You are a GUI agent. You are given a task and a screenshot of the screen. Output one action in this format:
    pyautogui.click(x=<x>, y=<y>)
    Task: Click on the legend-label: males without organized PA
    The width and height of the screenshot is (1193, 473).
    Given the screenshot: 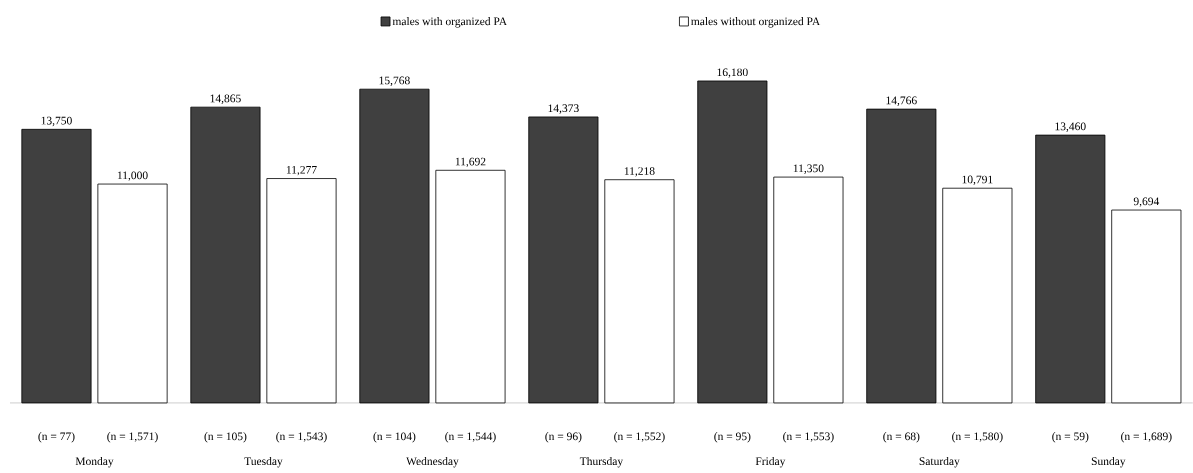 What is the action you would take?
    pyautogui.click(x=756, y=22)
    